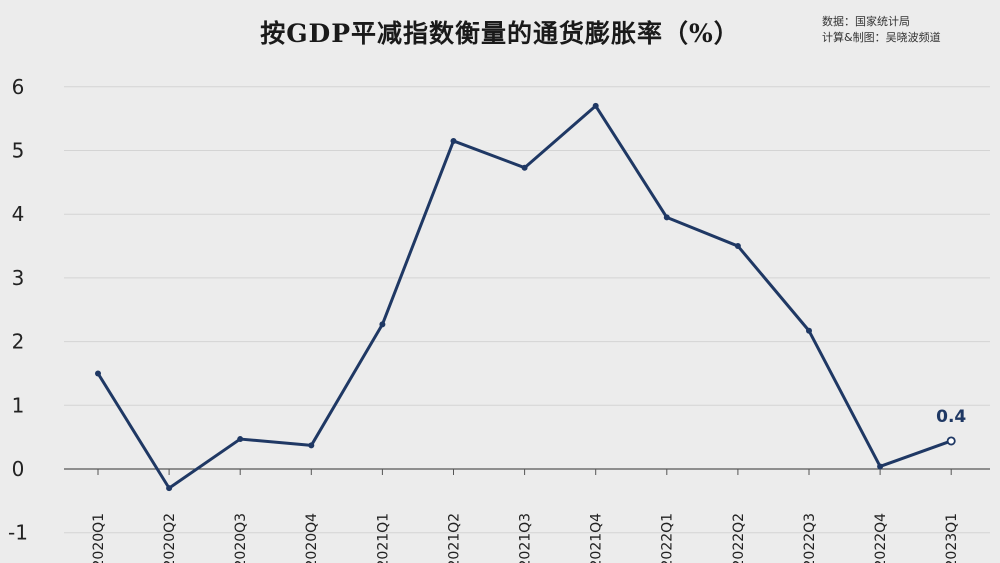 The image size is (1000, 563). I want to click on y-tick-label: 6, so click(18, 87).